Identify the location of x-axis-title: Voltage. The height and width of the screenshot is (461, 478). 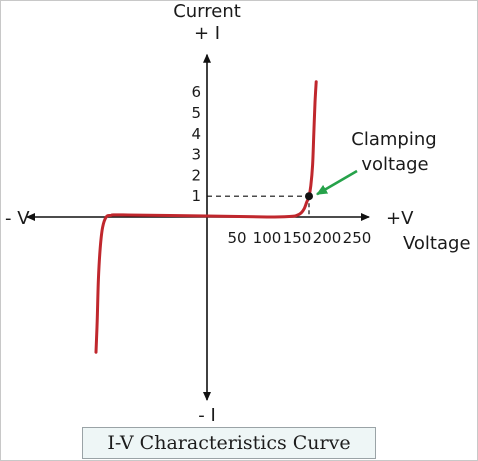
(437, 243).